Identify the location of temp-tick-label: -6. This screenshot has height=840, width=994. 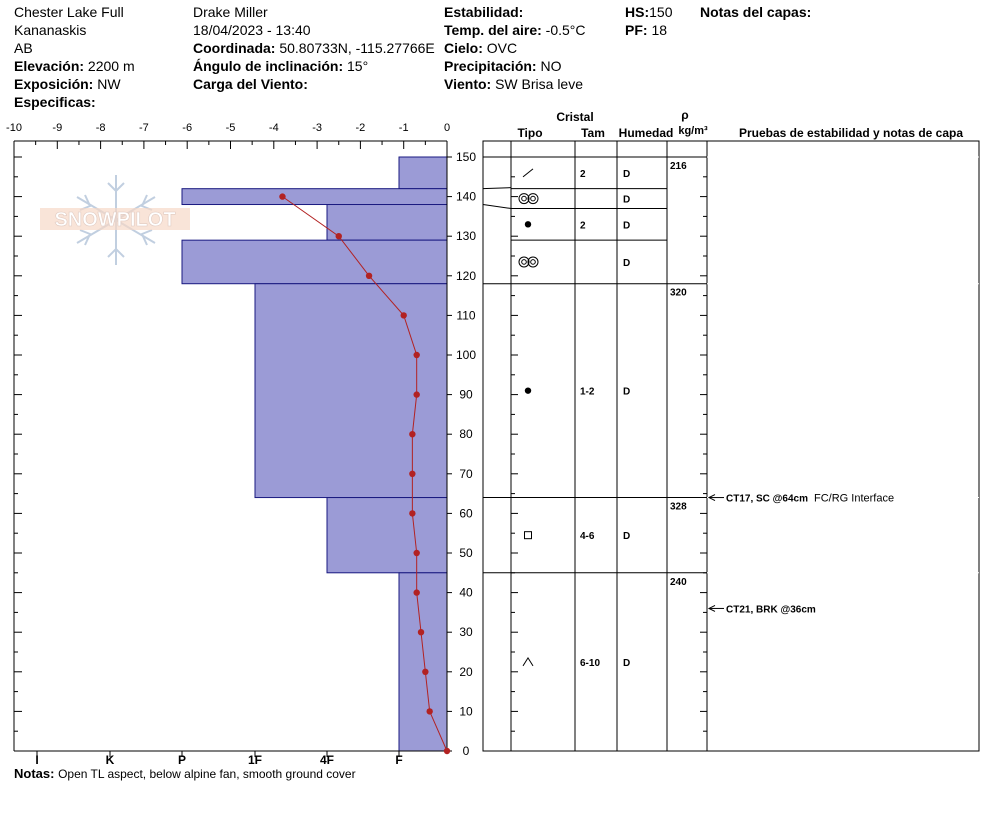
(187, 128).